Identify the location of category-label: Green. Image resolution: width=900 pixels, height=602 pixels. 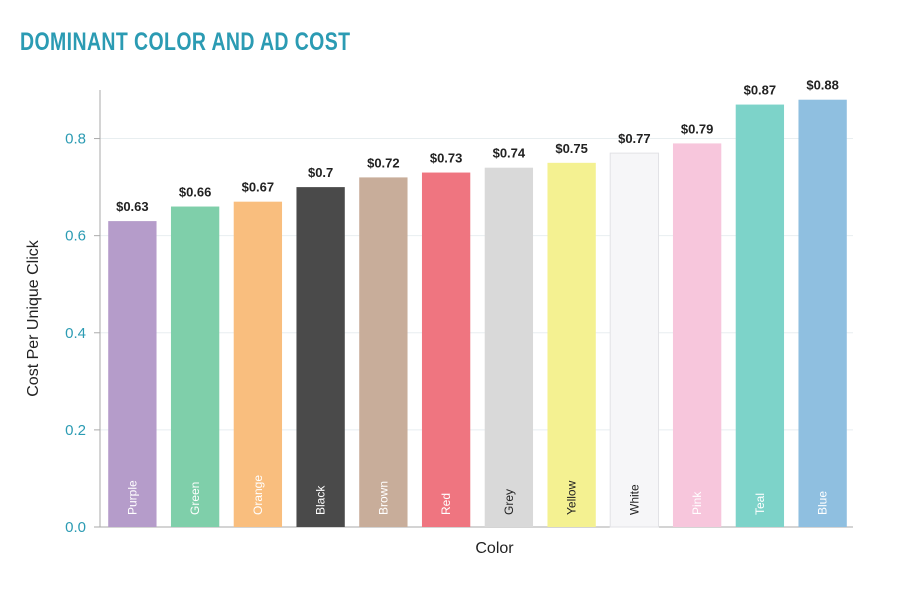
(195, 498).